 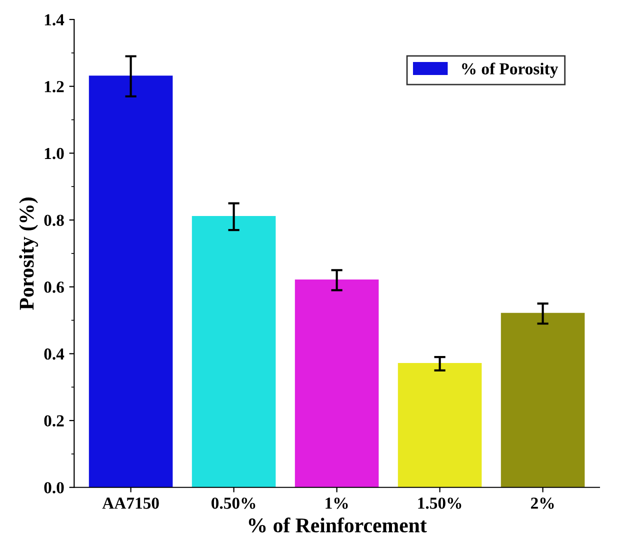 What do you see at coordinates (234, 503) in the screenshot?
I see `x-tick-label: 0.50%` at bounding box center [234, 503].